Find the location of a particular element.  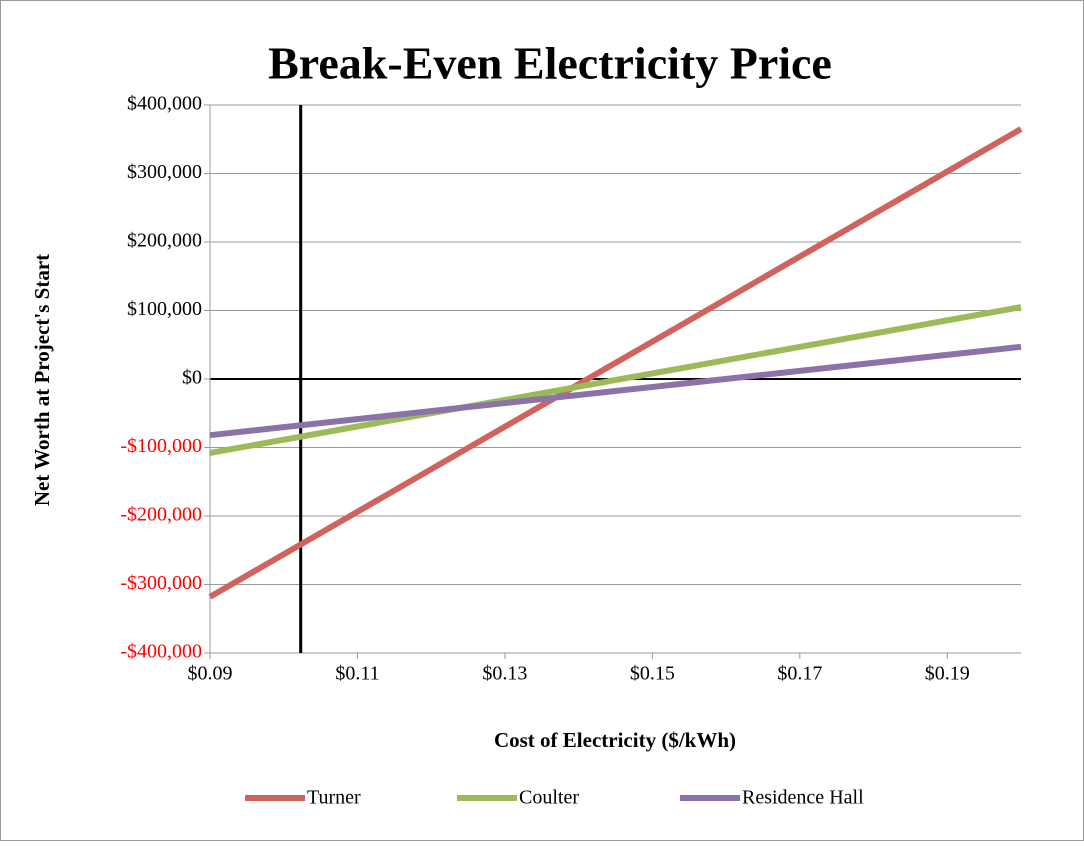

legend-label: Residence Hall is located at coordinates (803, 798).